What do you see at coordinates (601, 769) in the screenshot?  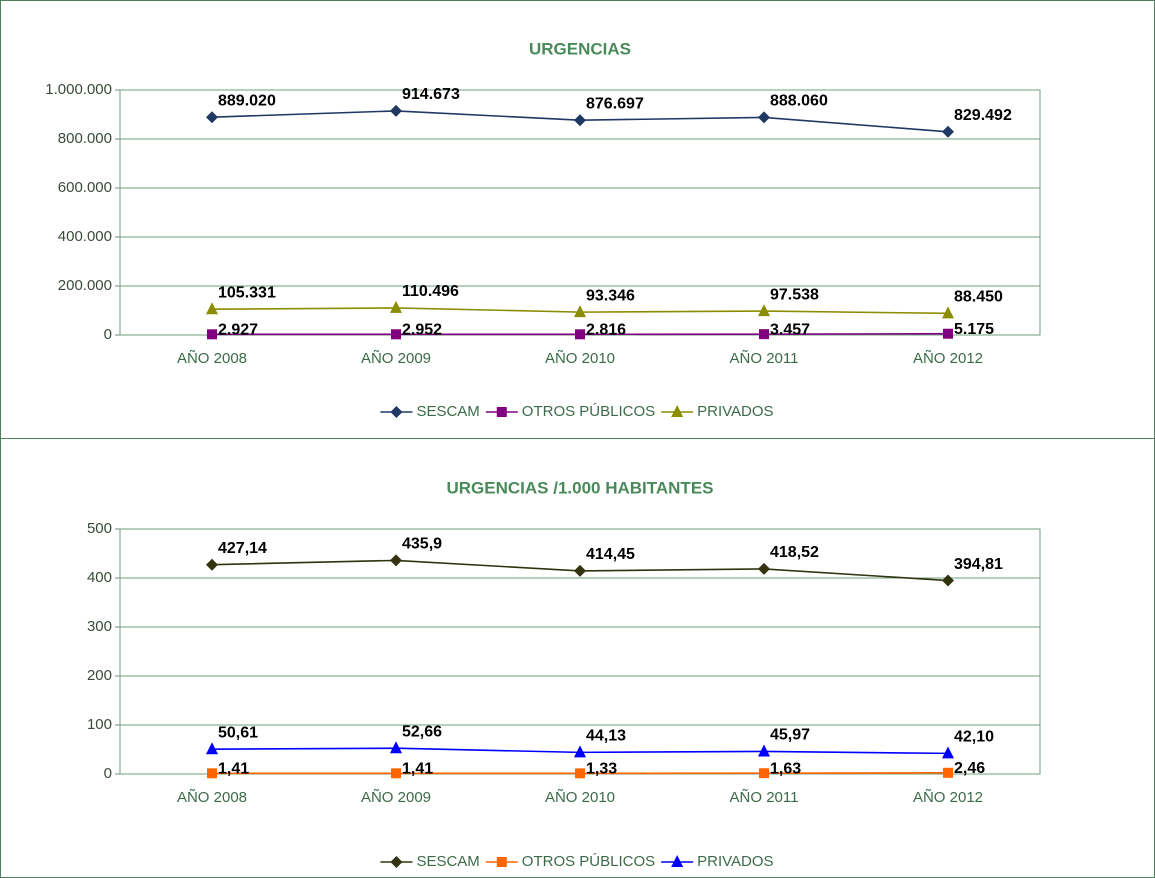 I see `data-label: 1,33` at bounding box center [601, 769].